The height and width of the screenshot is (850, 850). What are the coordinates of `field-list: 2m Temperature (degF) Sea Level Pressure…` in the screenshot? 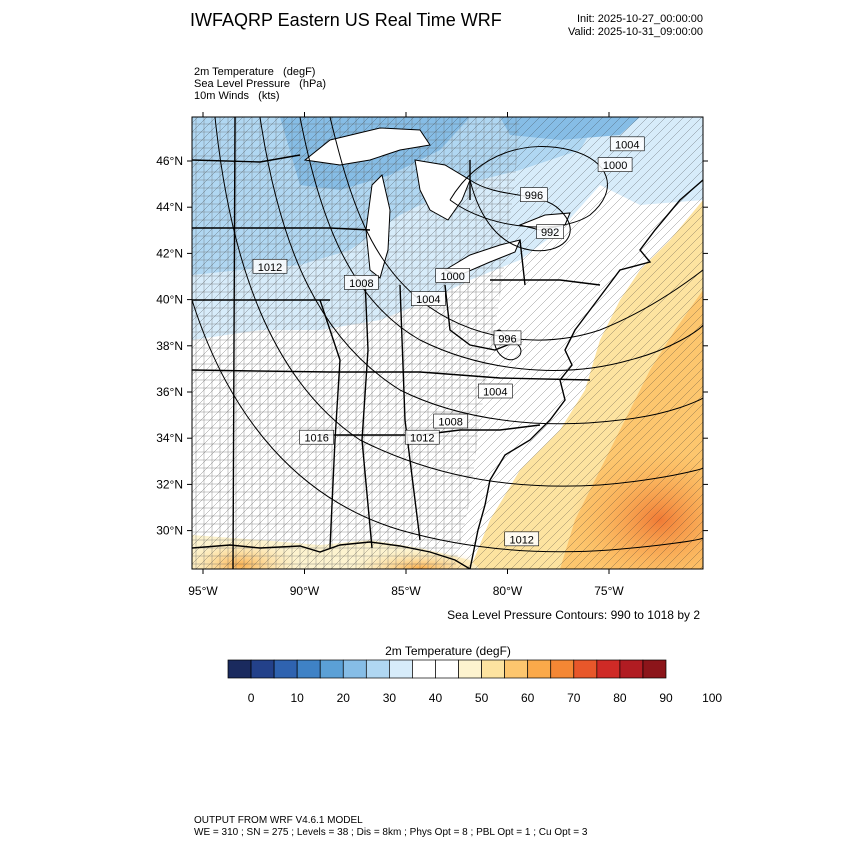 It's located at (260, 84).